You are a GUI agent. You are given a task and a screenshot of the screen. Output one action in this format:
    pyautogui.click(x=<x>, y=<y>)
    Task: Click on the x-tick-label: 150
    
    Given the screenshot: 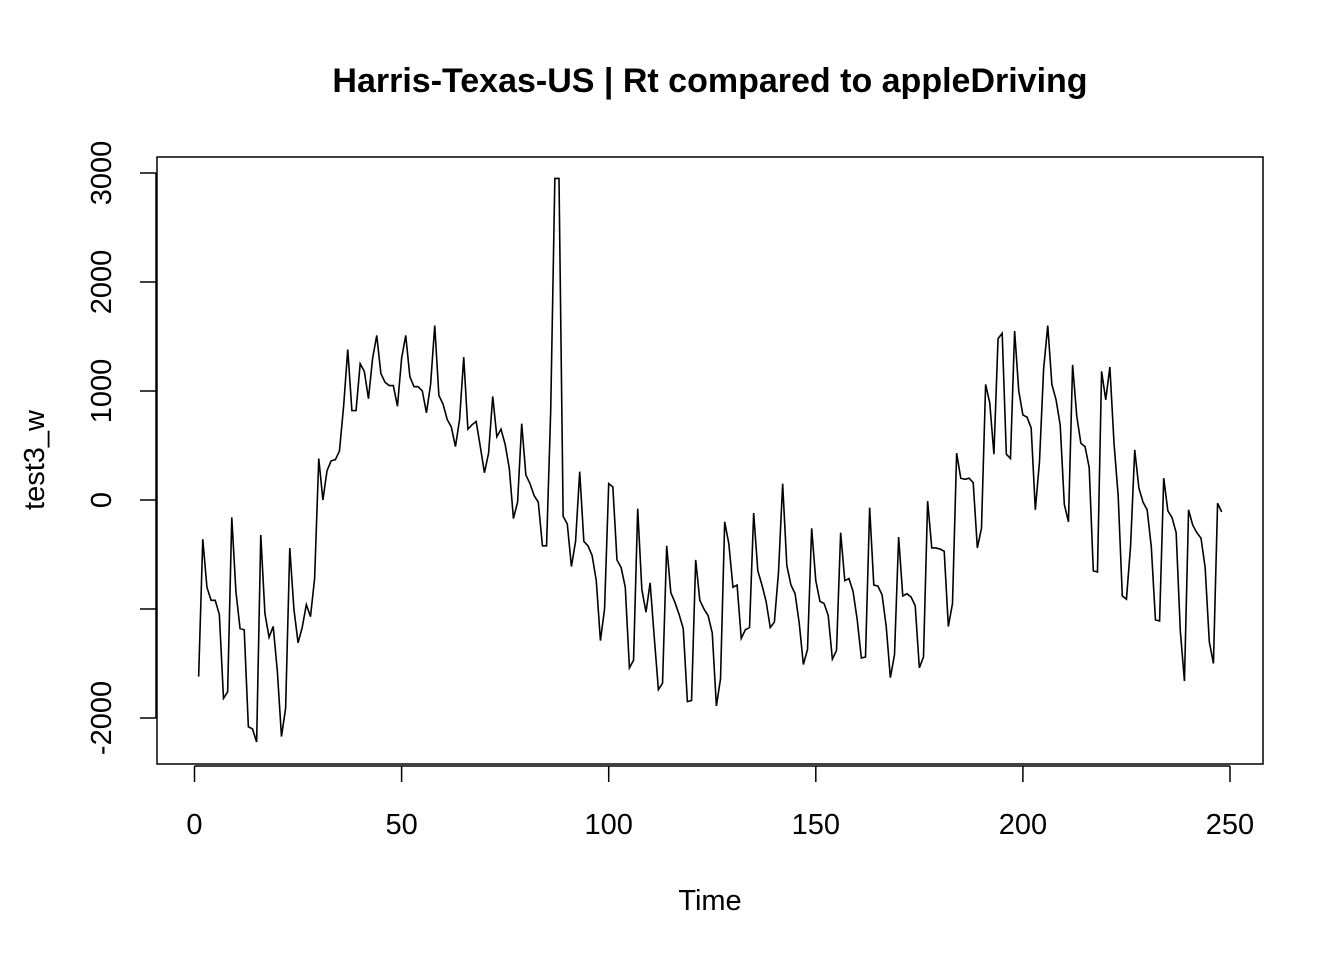 What is the action you would take?
    pyautogui.click(x=816, y=825)
    